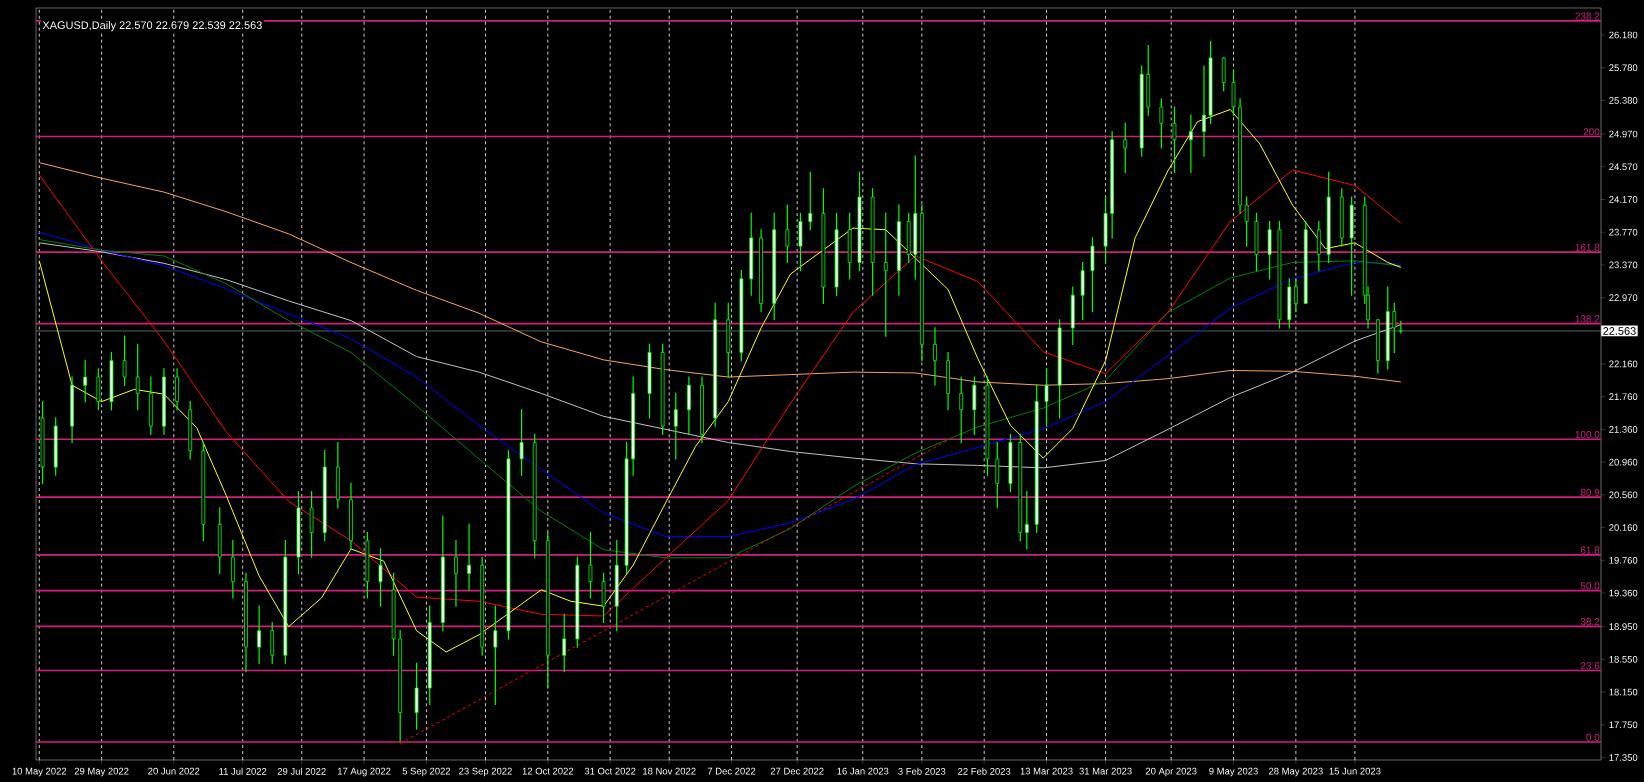 Image resolution: width=1644 pixels, height=782 pixels. What do you see at coordinates (1623, 232) in the screenshot?
I see `y-tick-label: 23.770` at bounding box center [1623, 232].